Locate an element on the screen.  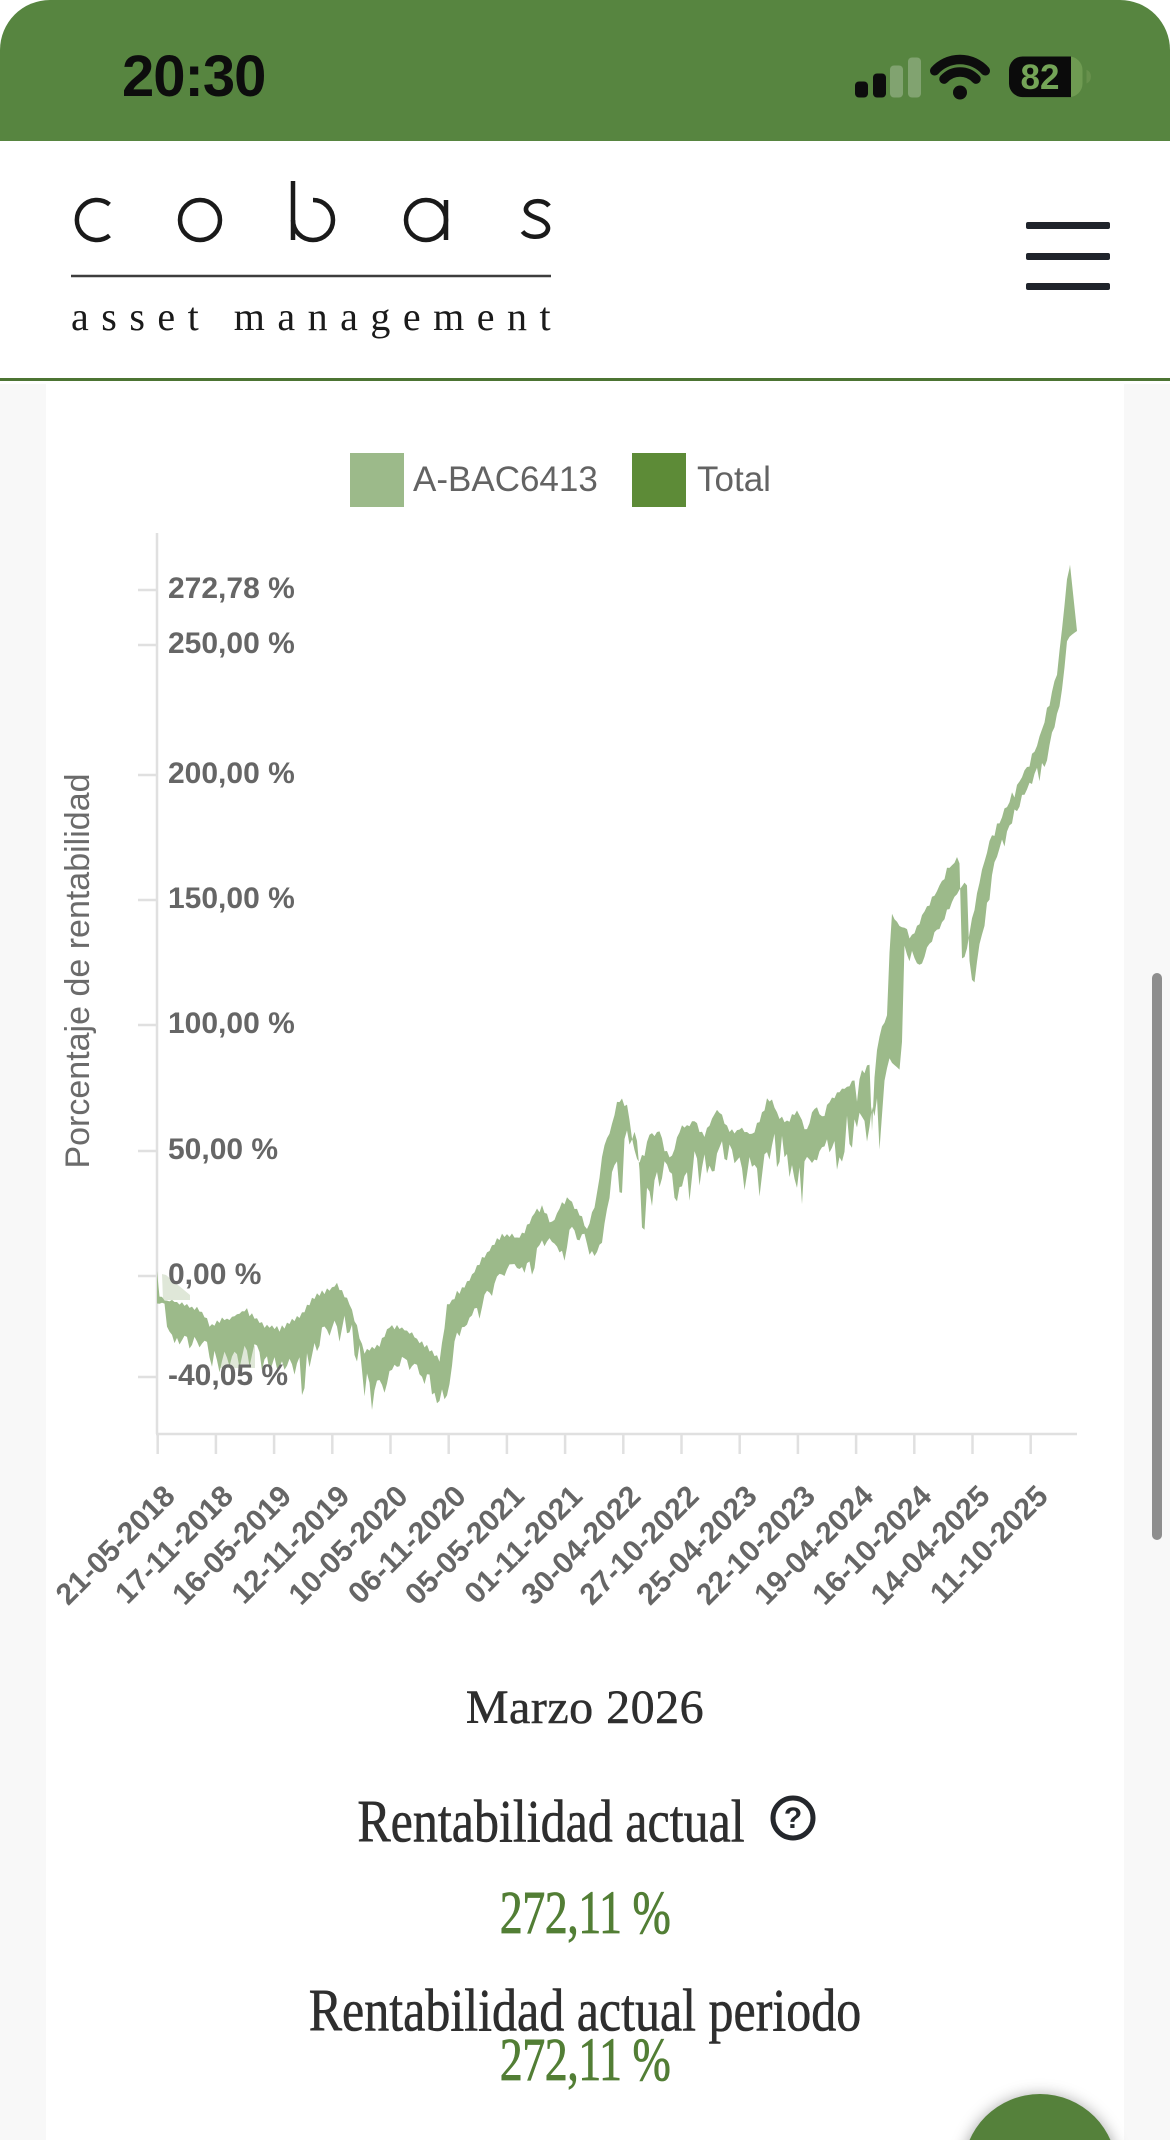
svg-text: asset management is located at coordinates (317, 316).